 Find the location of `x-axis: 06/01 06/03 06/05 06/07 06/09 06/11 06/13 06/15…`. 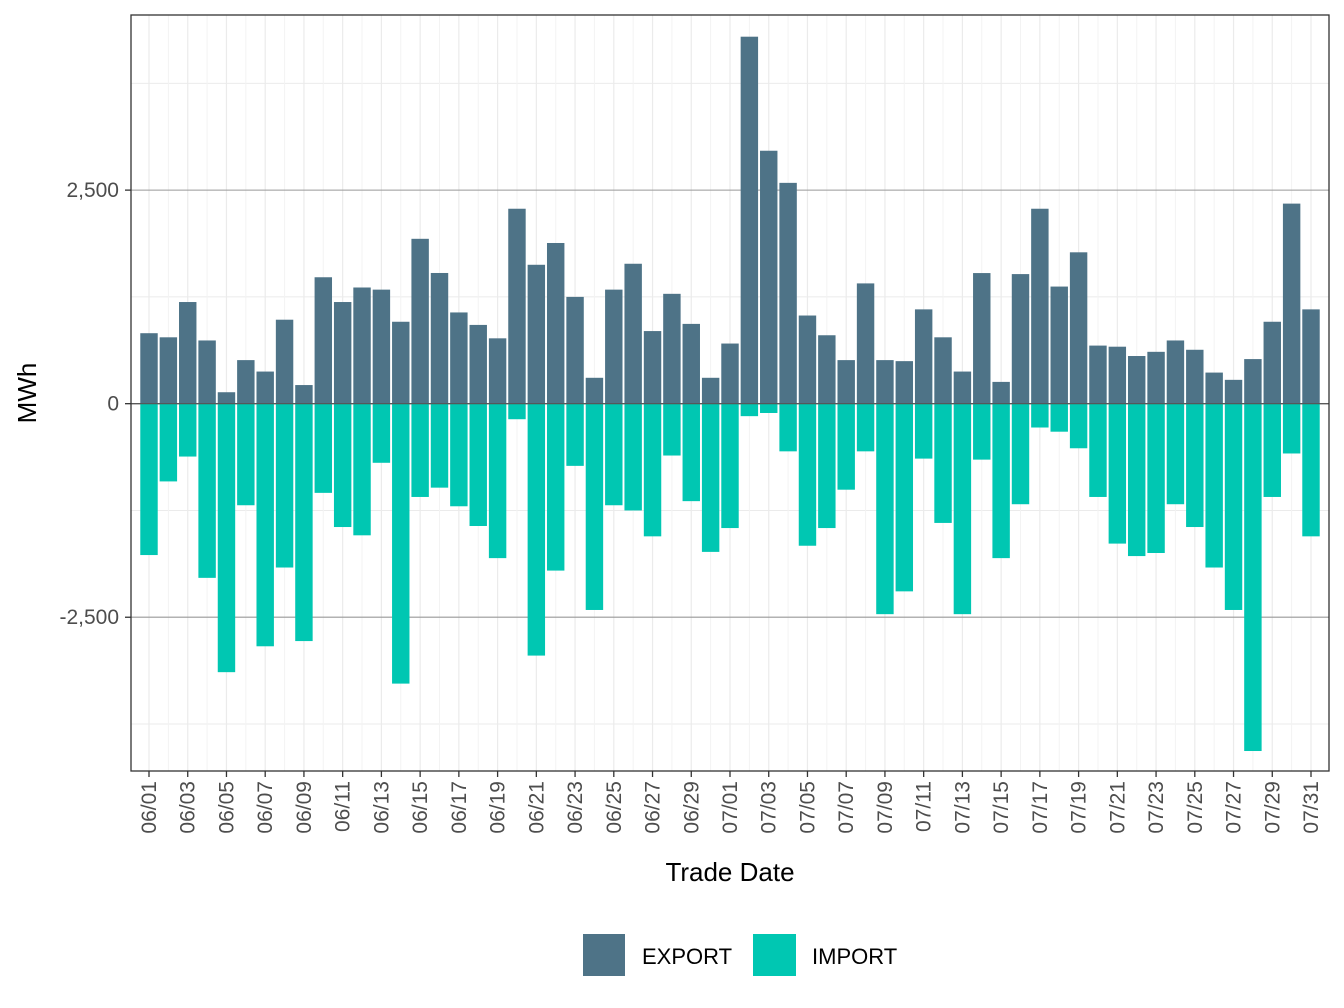

x-axis: 06/01 06/03 06/05 06/07 06/09 06/11 06/13 06/15… is located at coordinates (730, 802).